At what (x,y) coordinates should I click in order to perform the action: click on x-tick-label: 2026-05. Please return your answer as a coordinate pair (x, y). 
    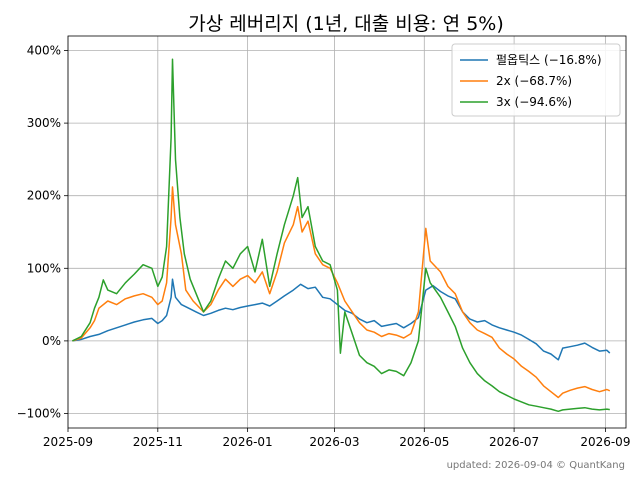
    Looking at the image, I should click on (424, 442).